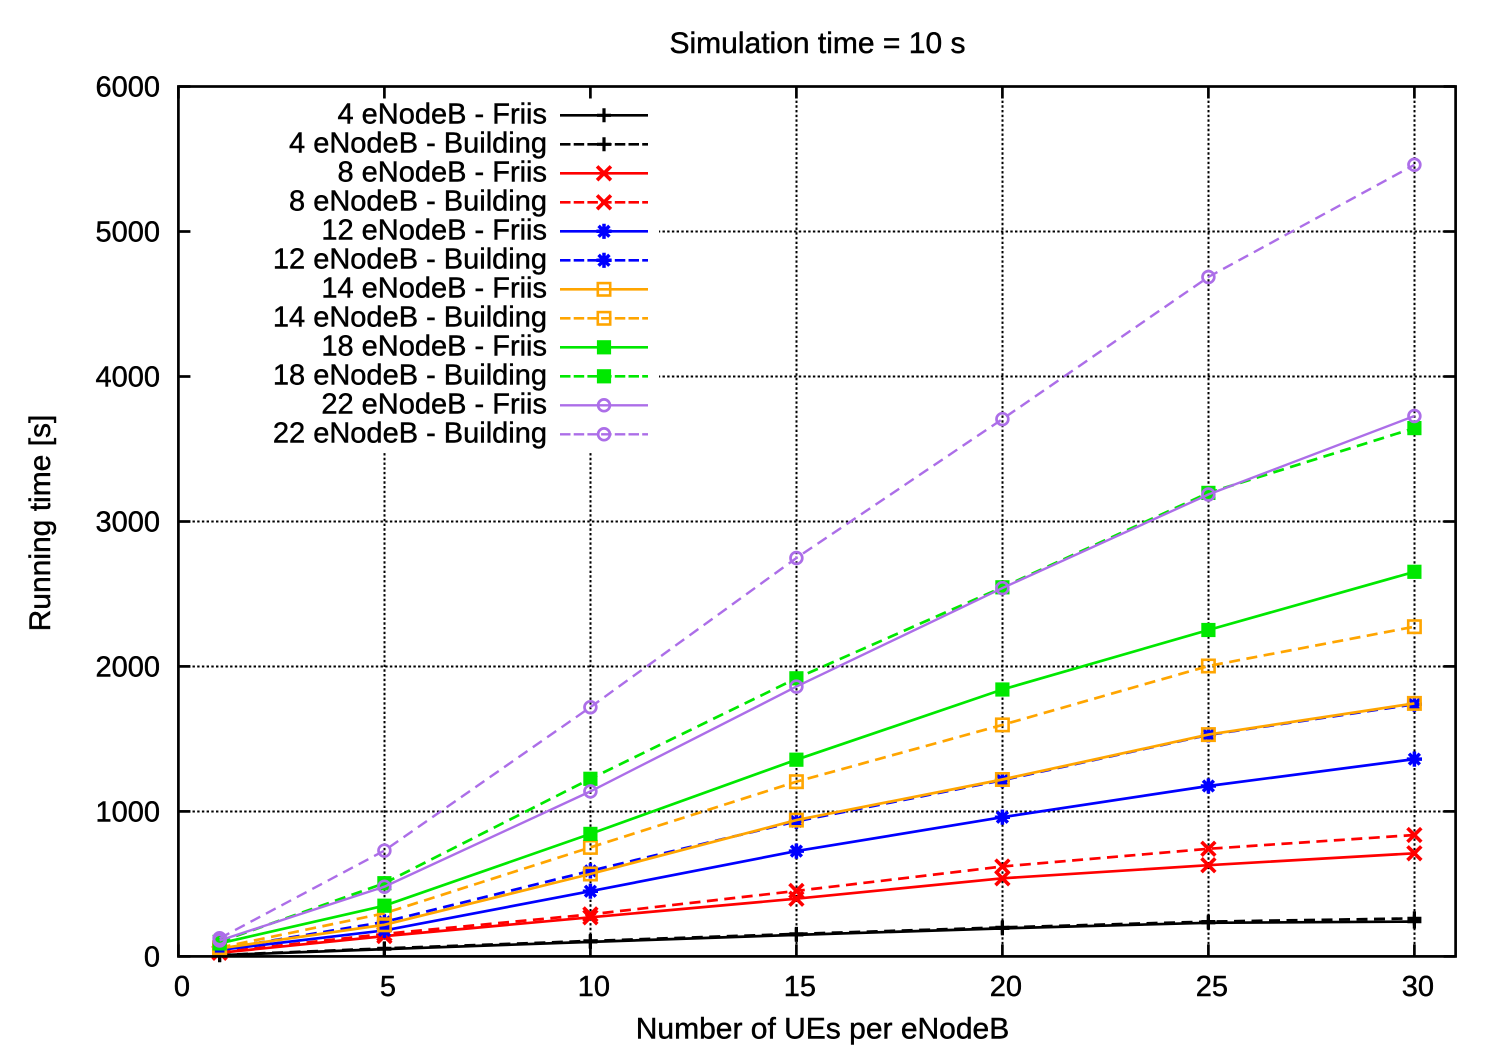 This screenshot has height=1055, width=1500. What do you see at coordinates (1006, 987) in the screenshot?
I see `svg-text: 20` at bounding box center [1006, 987].